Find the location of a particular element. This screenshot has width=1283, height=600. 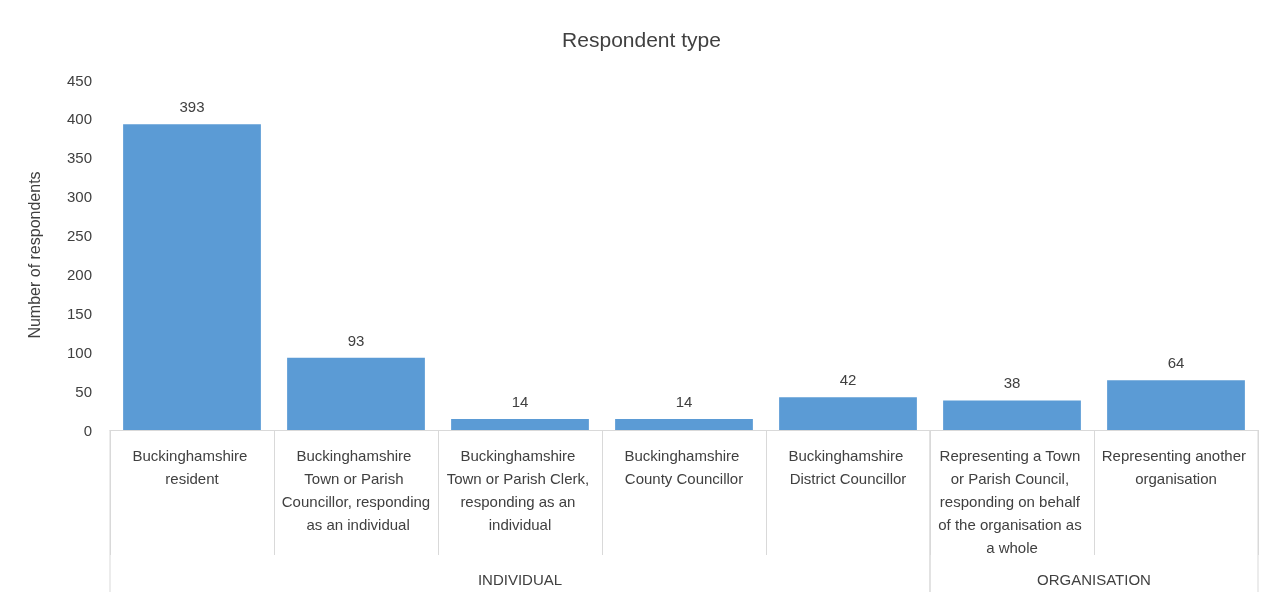

text: ORGANISATION is located at coordinates (1094, 579).